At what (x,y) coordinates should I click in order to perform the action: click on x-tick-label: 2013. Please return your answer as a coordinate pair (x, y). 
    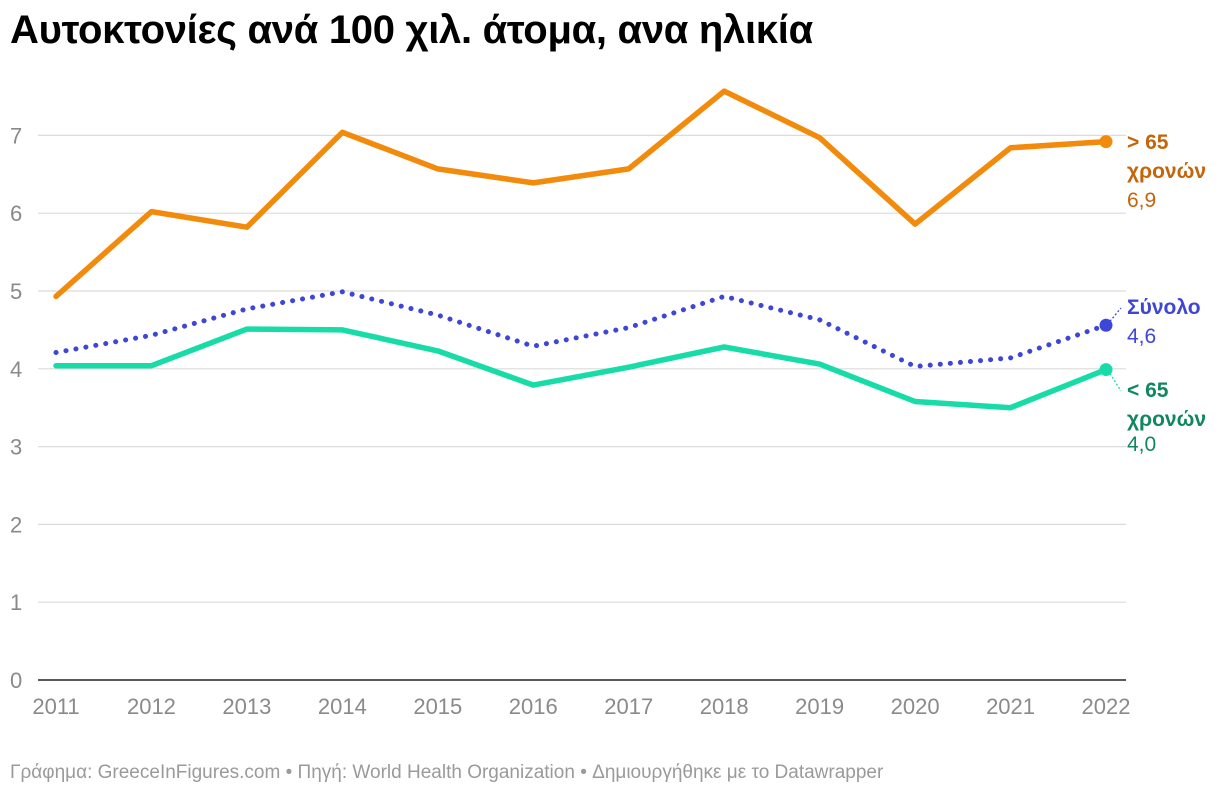
    Looking at the image, I should click on (246, 706).